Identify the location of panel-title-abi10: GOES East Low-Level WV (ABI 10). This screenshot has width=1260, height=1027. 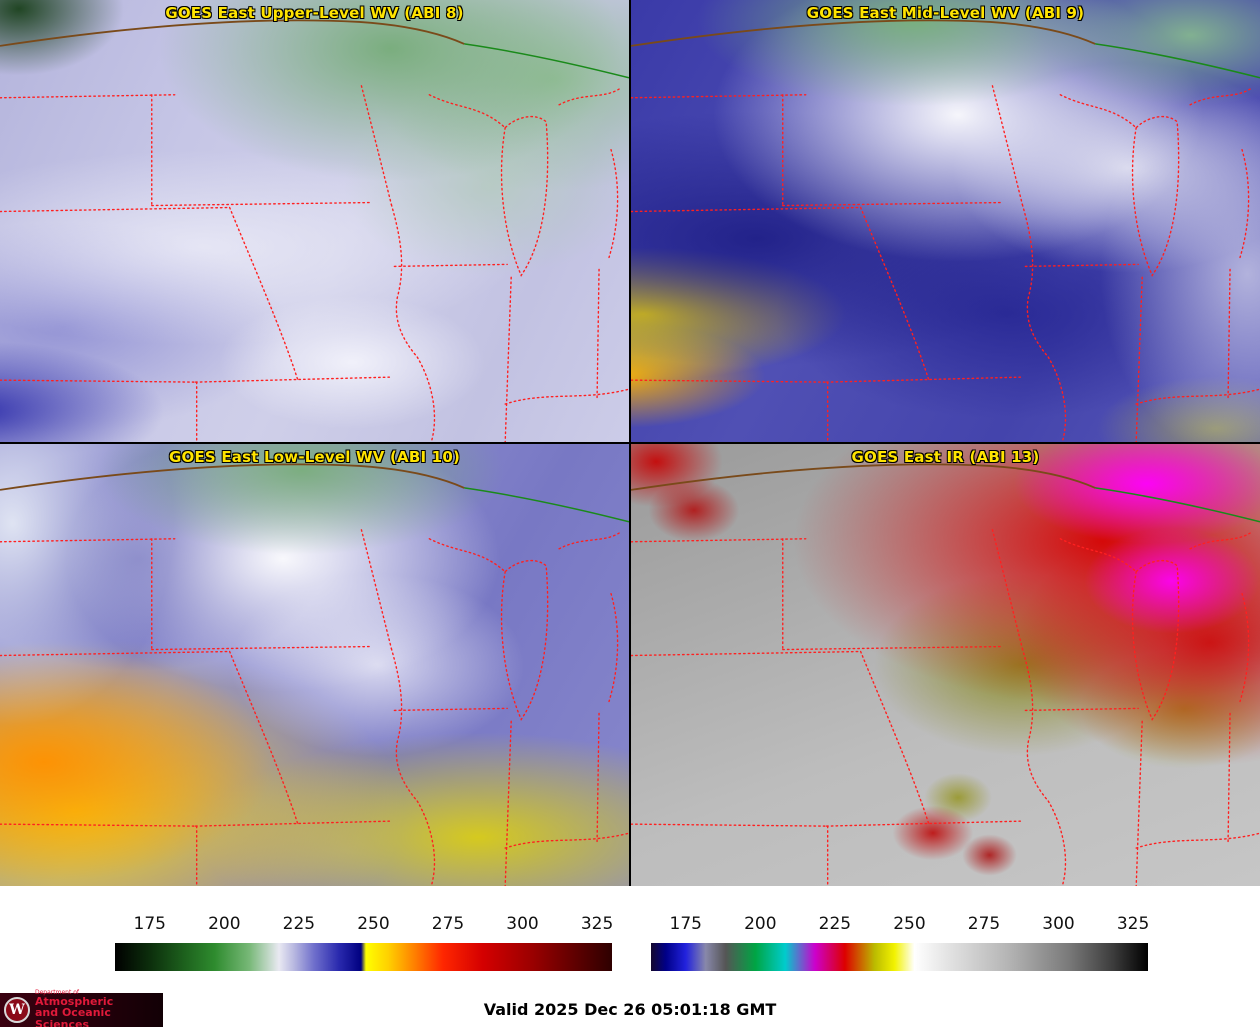
(314, 457).